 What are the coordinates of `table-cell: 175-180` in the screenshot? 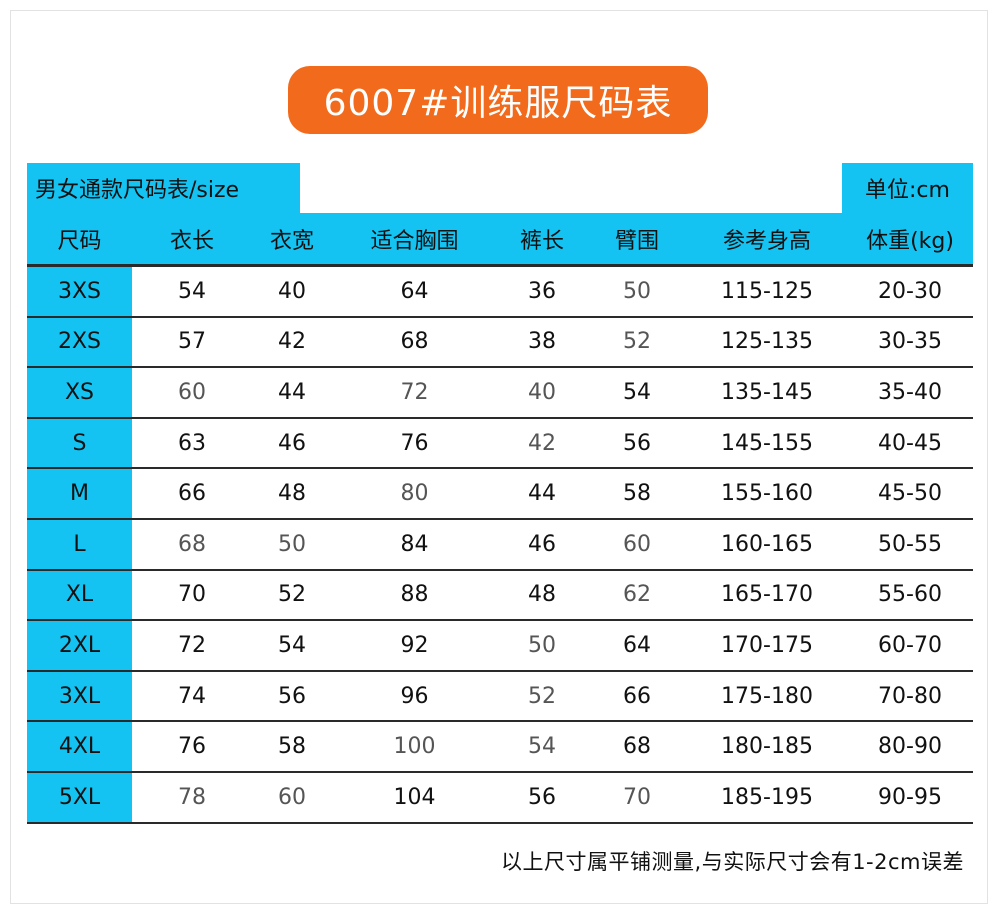 It's located at (767, 696).